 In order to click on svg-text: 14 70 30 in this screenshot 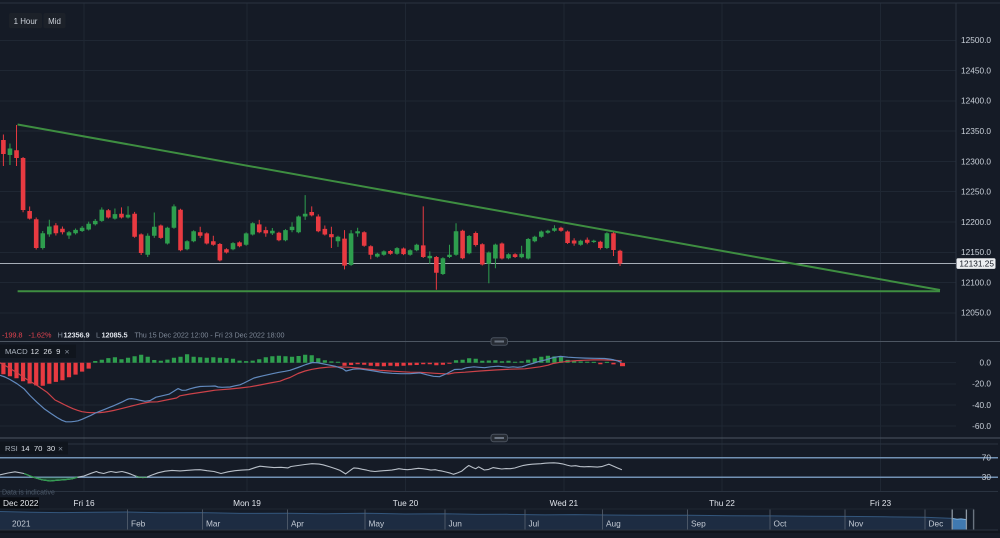, I will do `click(38, 448)`.